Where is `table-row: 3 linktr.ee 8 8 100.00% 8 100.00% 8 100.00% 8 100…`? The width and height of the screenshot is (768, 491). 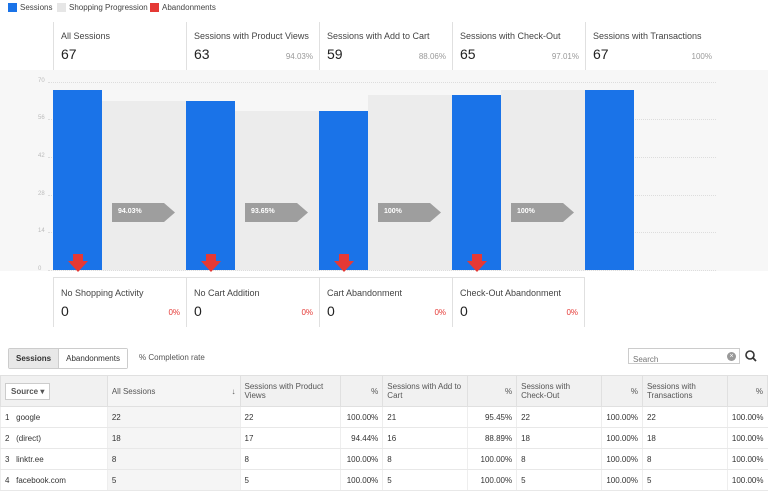
table-row: 3 linktr.ee 8 8 100.00% 8 100.00% 8 100.00% 8 100… is located at coordinates (384, 459).